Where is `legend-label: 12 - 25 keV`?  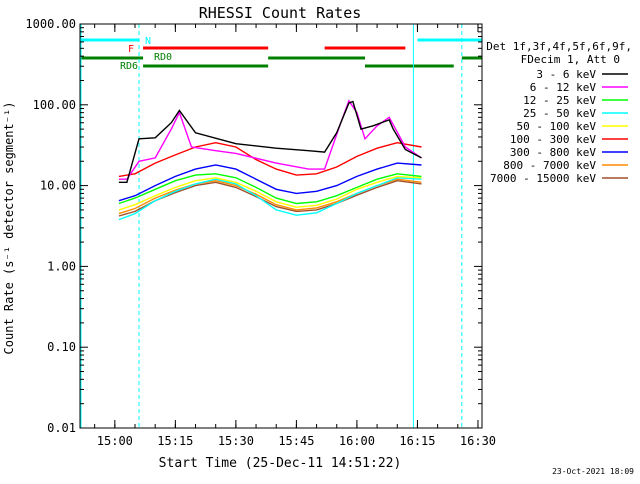
legend-label: 12 - 25 keV is located at coordinates (559, 100).